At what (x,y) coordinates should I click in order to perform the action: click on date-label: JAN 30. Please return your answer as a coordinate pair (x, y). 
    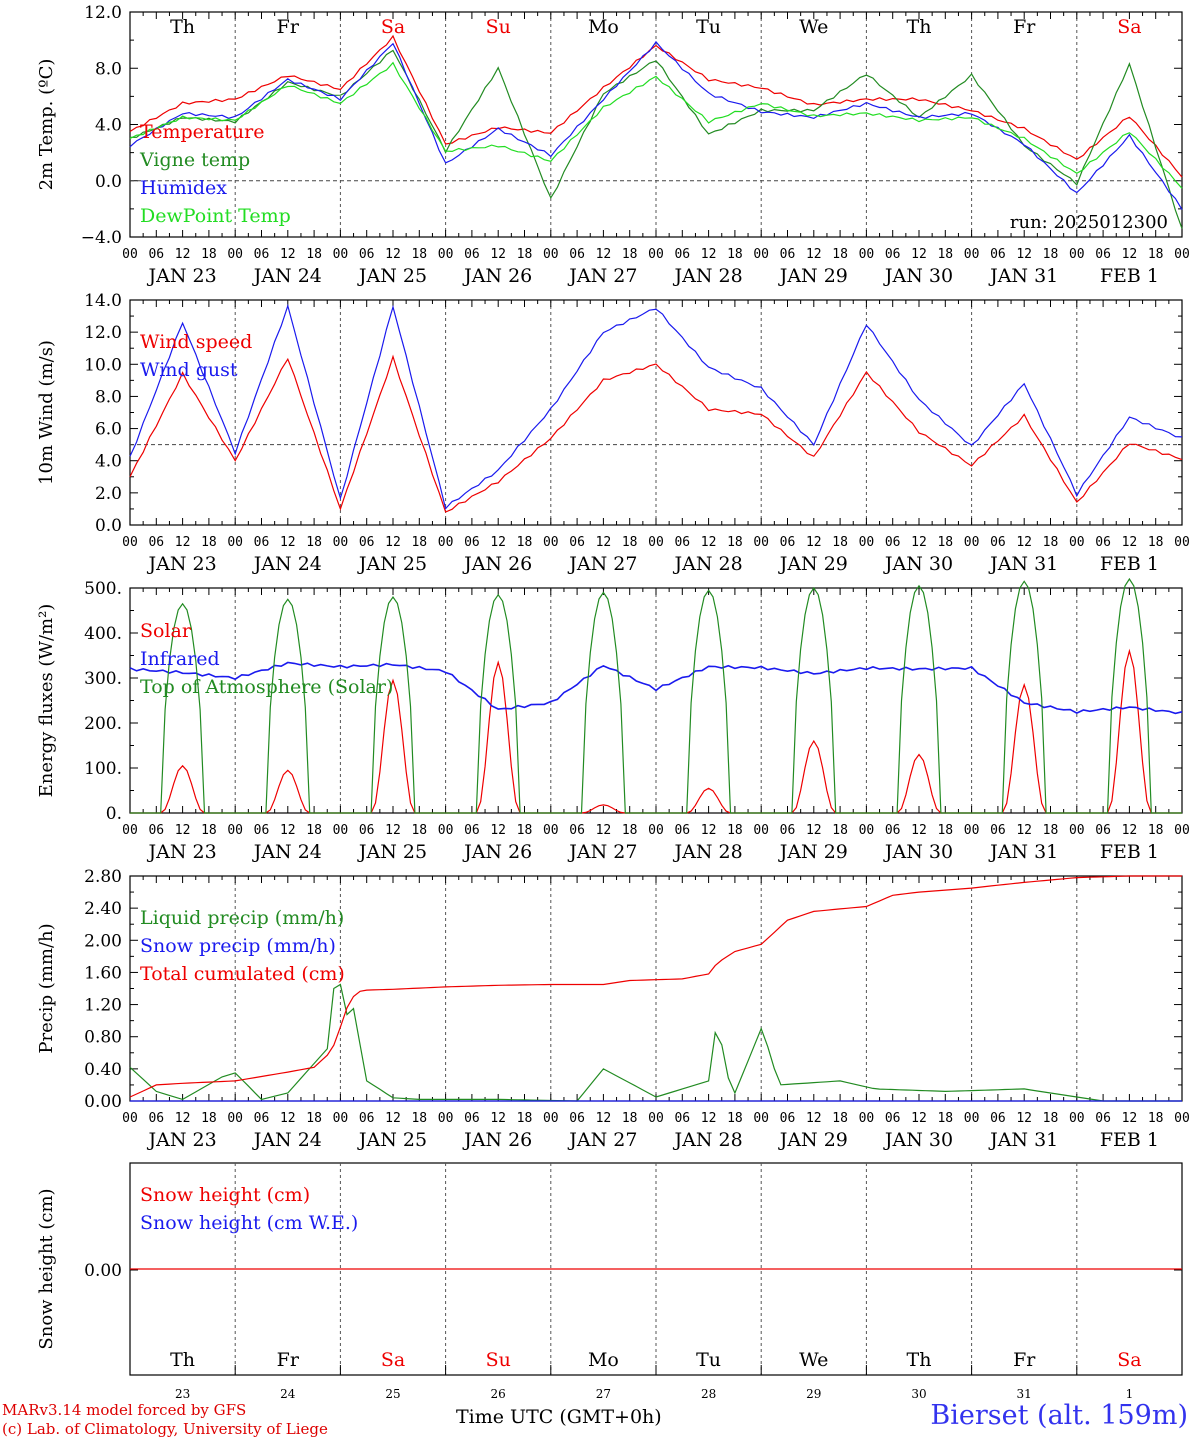
    Looking at the image, I should click on (918, 276).